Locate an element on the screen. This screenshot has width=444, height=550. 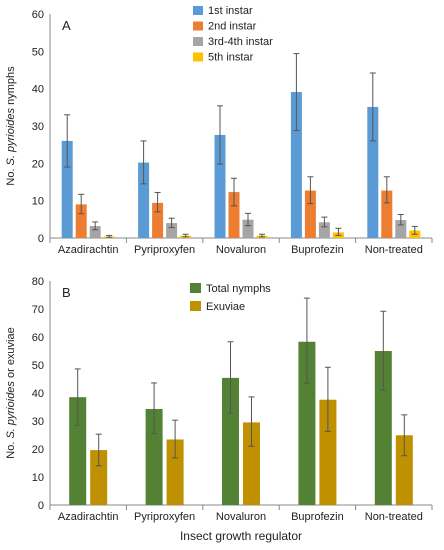
legend-label: 3rd-4th instar is located at coordinates (240, 42).